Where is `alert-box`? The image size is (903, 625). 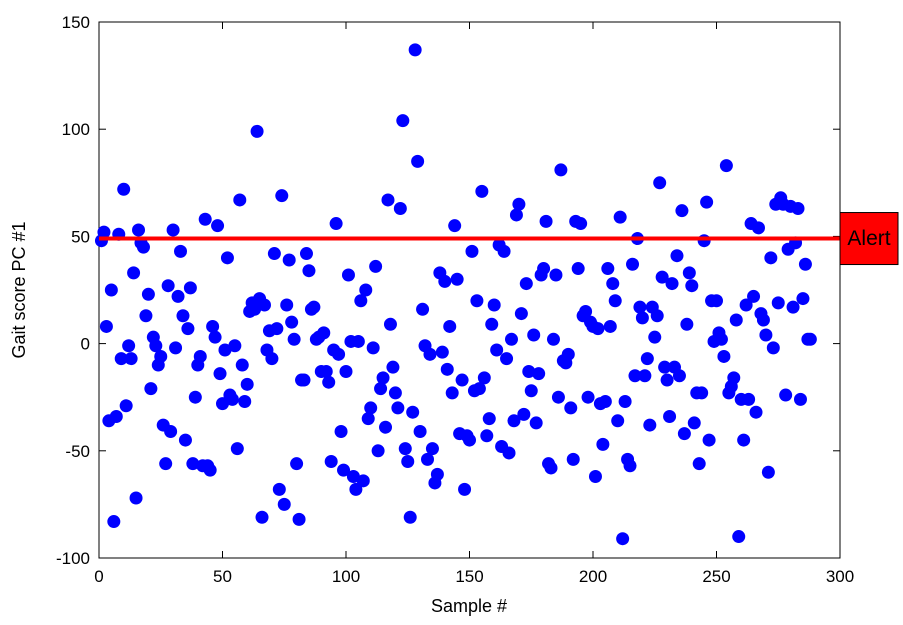
alert-box is located at coordinates (869, 239).